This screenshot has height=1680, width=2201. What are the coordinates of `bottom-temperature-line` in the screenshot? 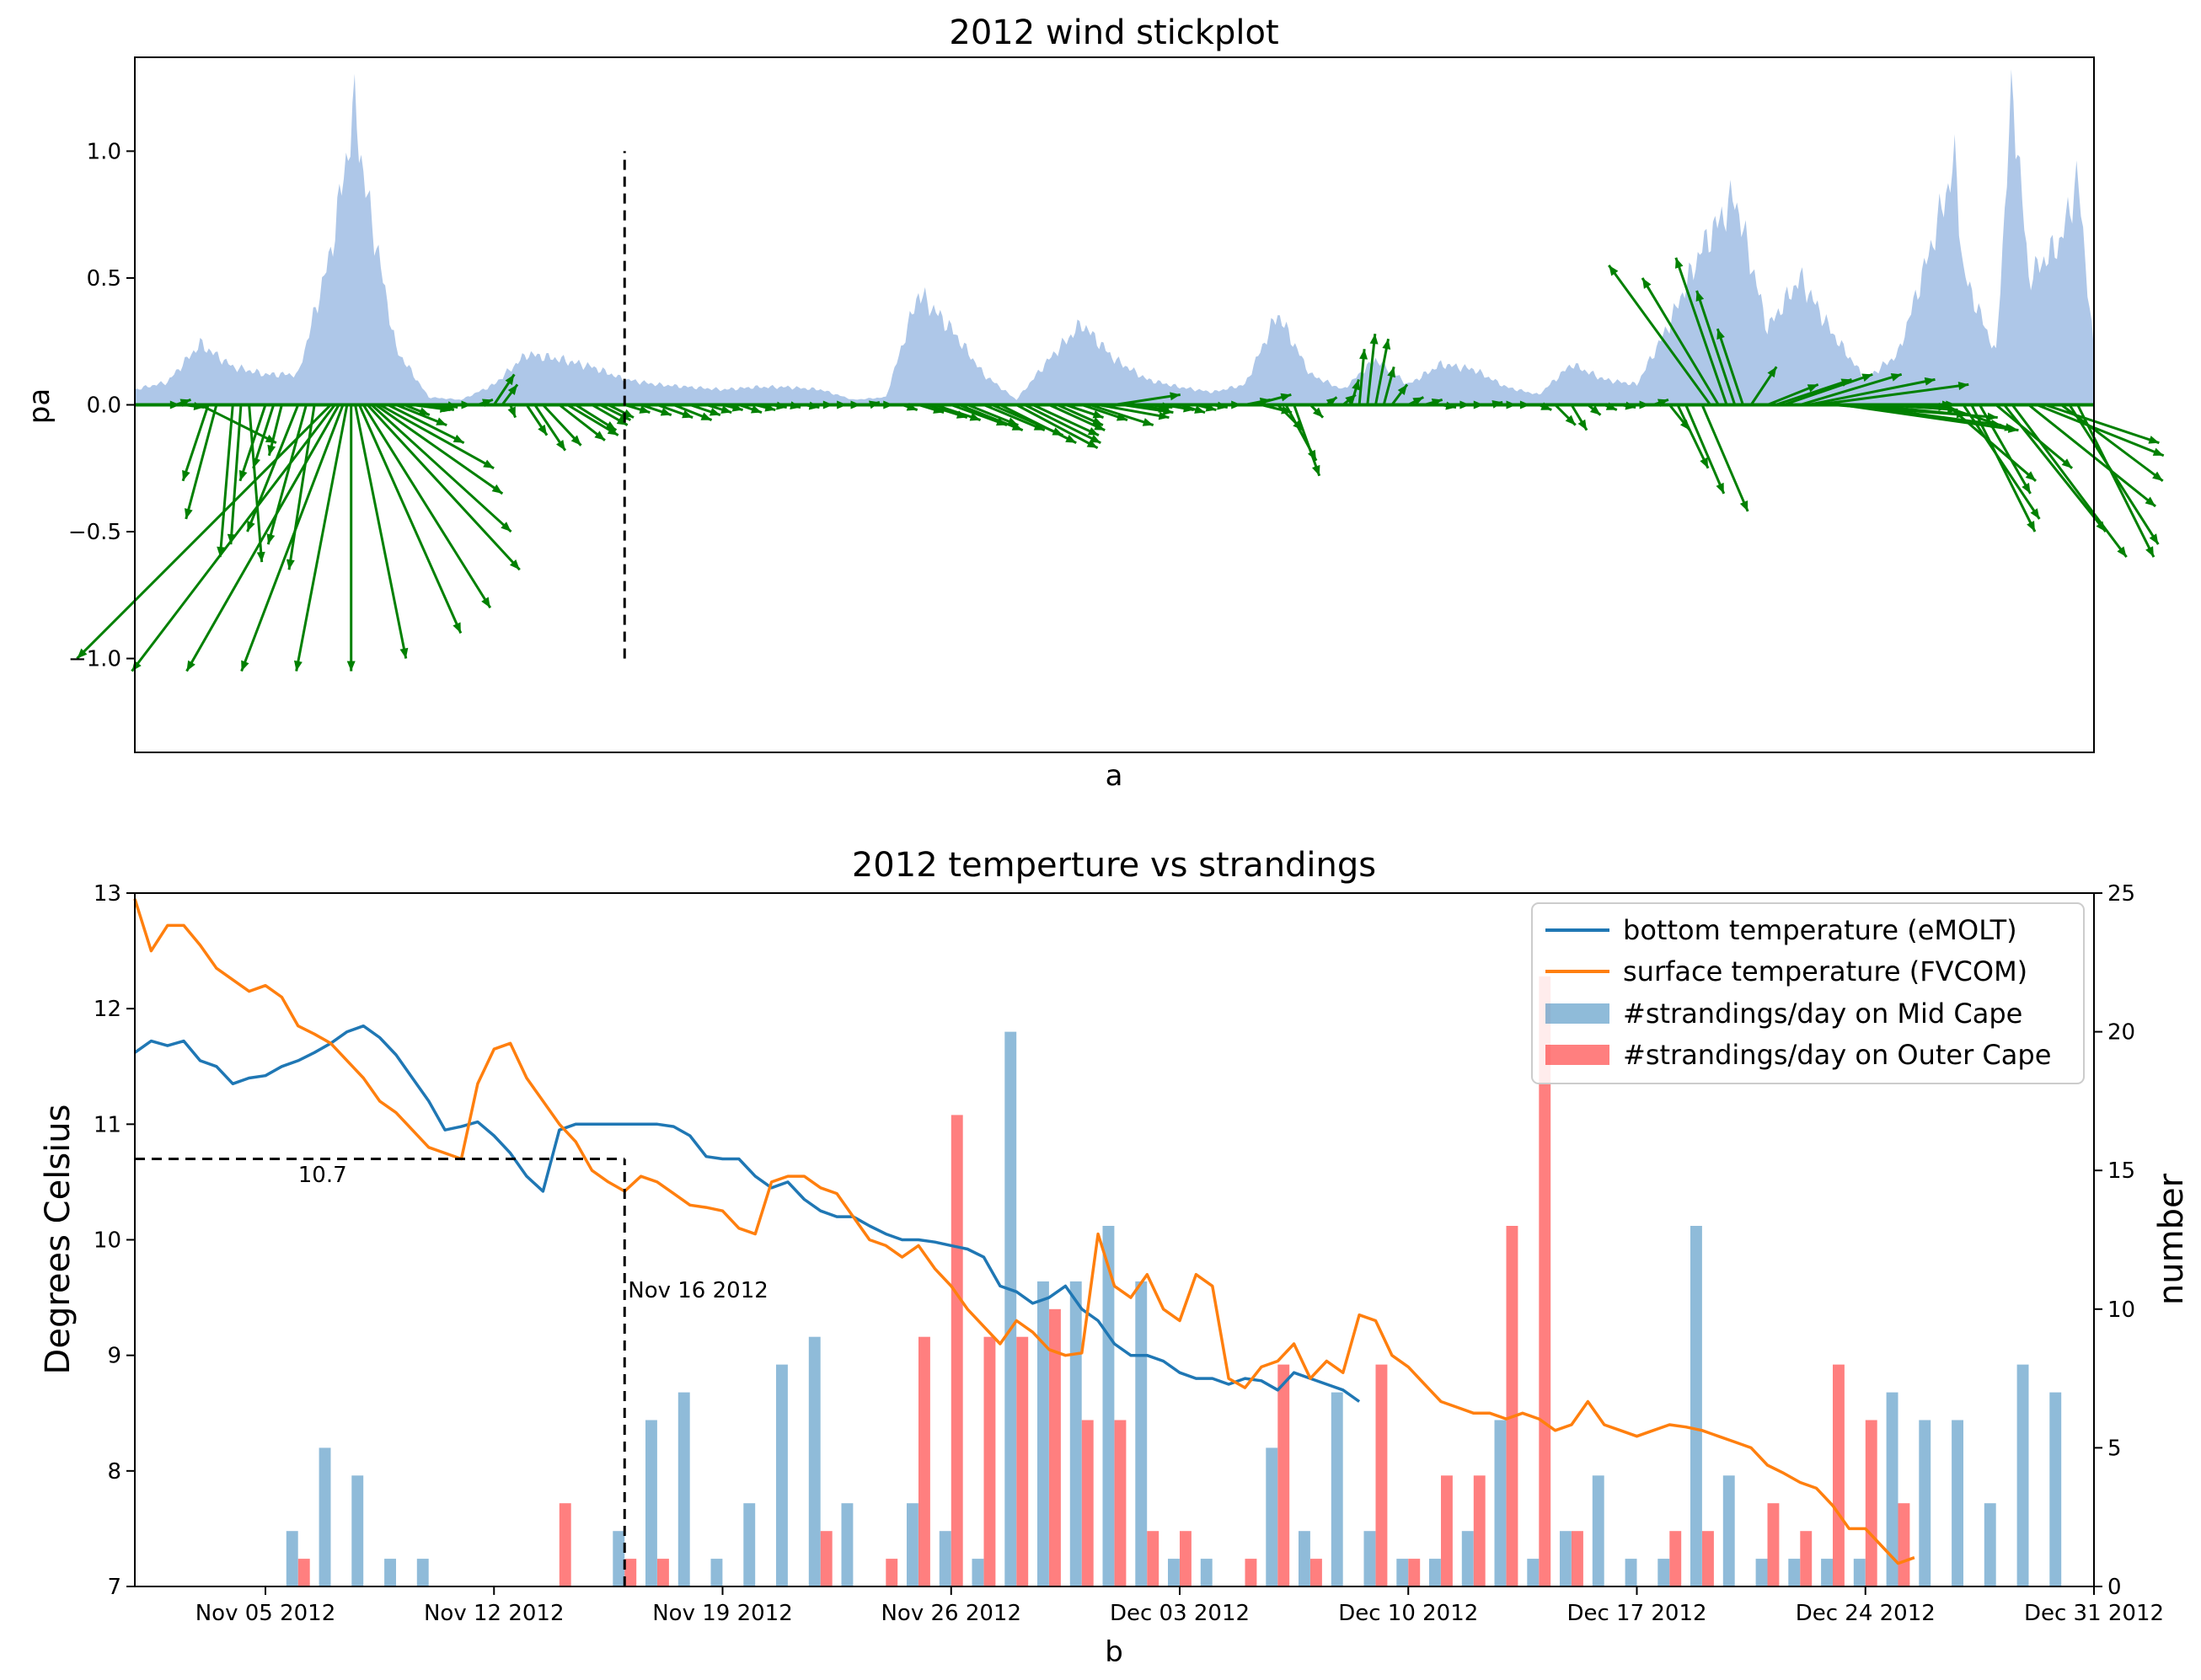 It's located at (747, 1213).